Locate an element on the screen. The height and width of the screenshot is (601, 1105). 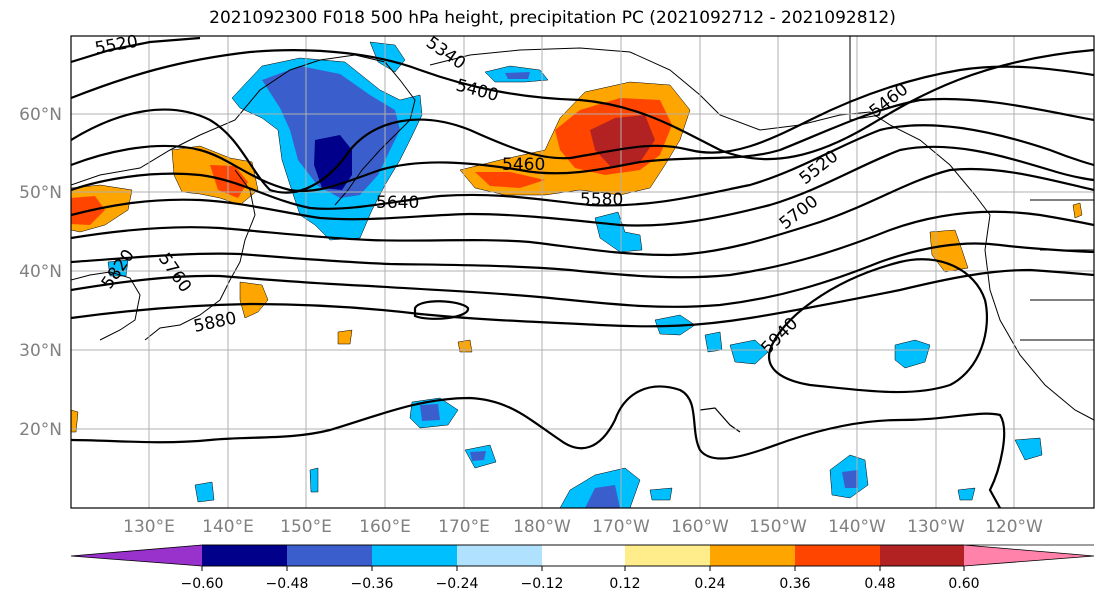
lon-label: 140°W is located at coordinates (857, 527).